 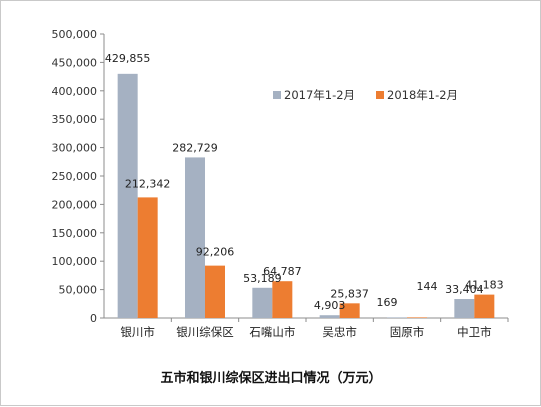 What do you see at coordinates (75, 204) in the screenshot?
I see `y-tick-label: 200,000` at bounding box center [75, 204].